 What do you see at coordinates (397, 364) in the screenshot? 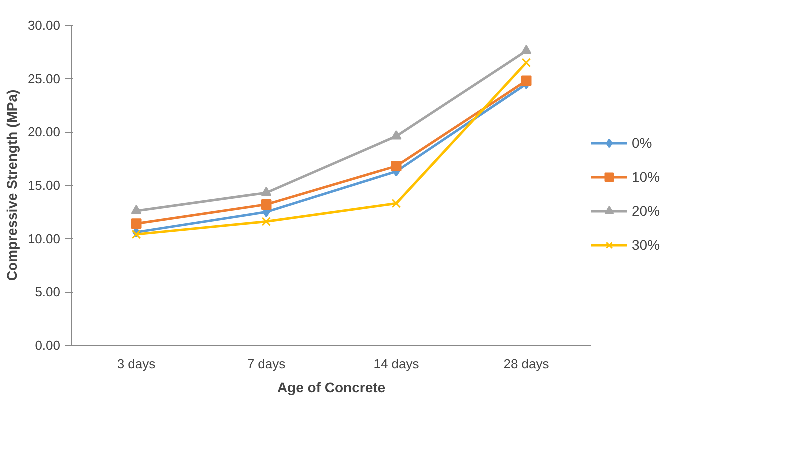
I see `x-tick-label: 14 days` at bounding box center [397, 364].